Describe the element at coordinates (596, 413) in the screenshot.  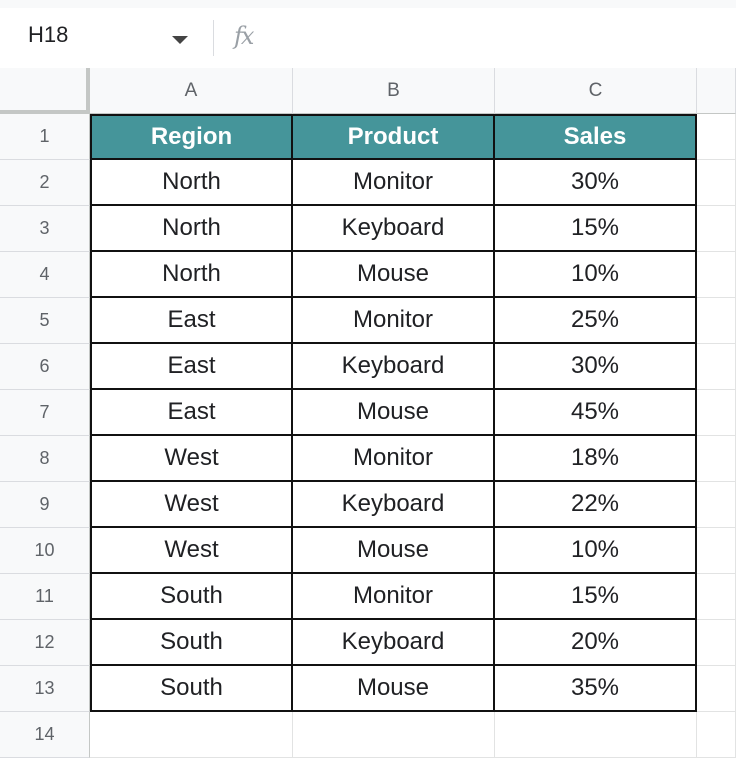
I see `table-cell: 45%` at that location.